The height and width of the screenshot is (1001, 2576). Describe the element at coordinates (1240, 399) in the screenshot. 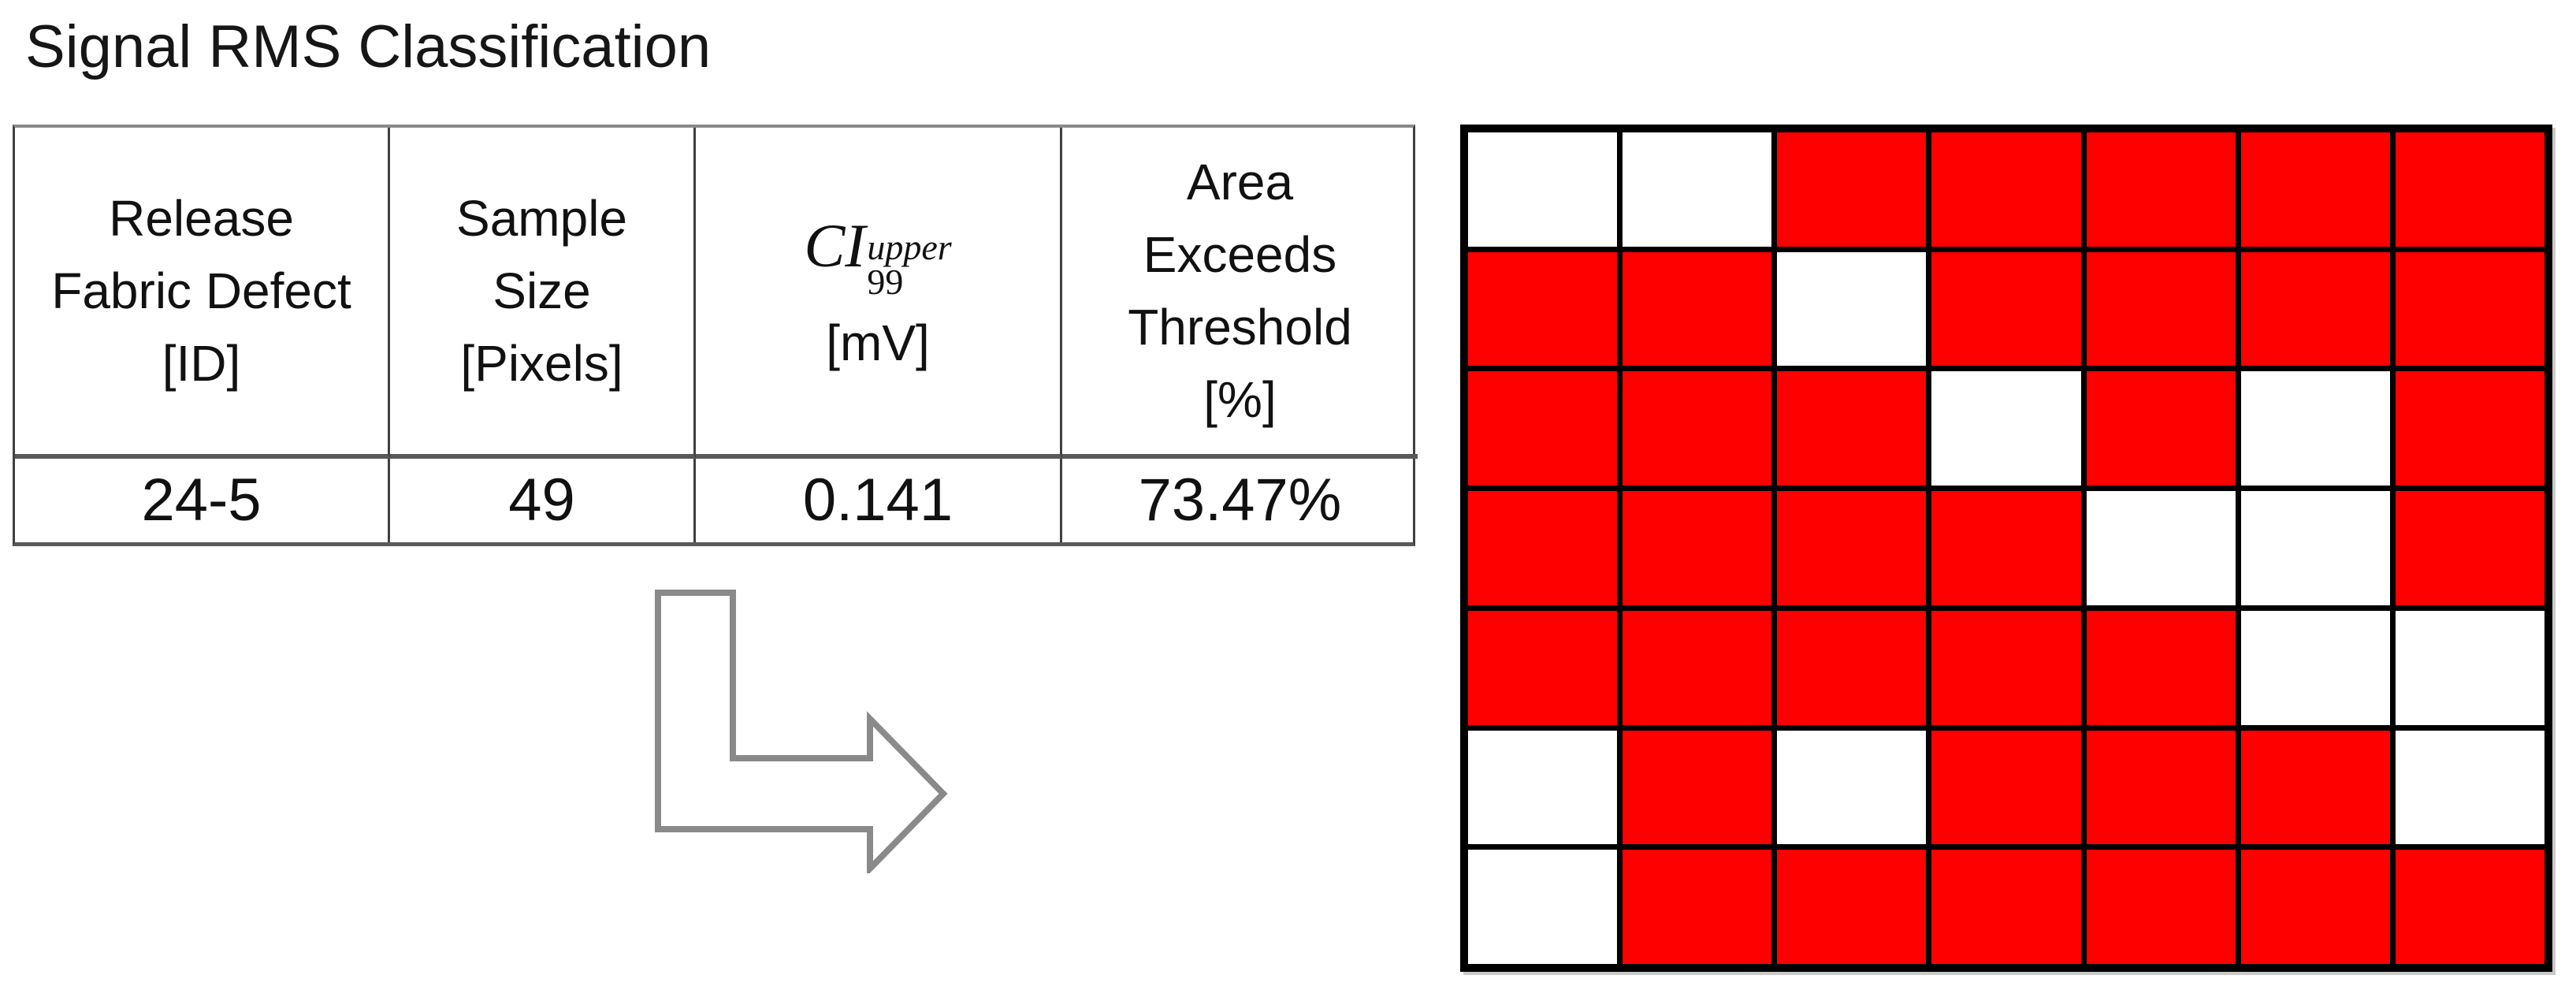

I see `header-line: [%]` at that location.